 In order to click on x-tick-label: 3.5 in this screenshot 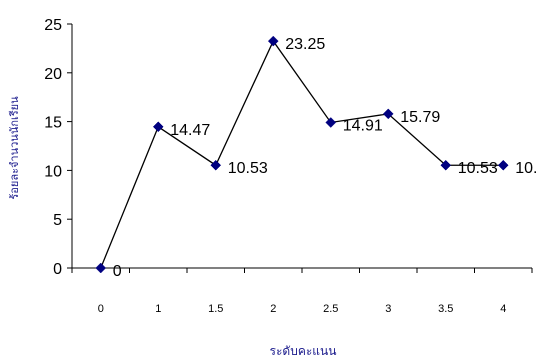, I will do `click(445, 309)`.